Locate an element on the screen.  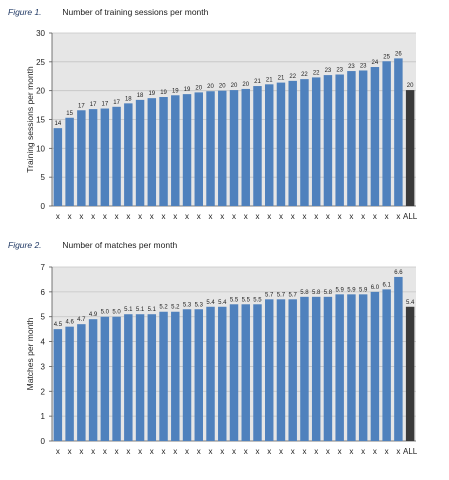
figure-1-number: Figure 1. is located at coordinates (25, 12).